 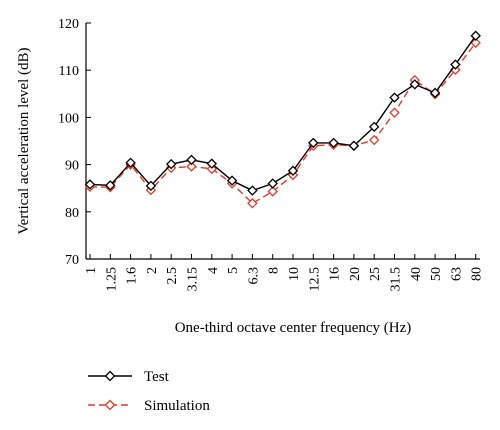 What do you see at coordinates (152, 270) in the screenshot?
I see `x-tick-label: 2` at bounding box center [152, 270].